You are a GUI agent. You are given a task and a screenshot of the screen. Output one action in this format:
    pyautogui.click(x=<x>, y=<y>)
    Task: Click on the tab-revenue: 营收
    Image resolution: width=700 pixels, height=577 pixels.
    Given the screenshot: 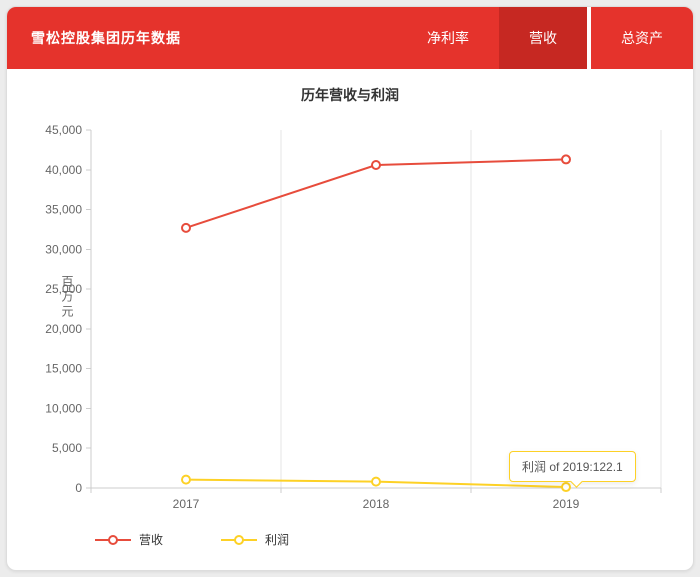 What is the action you would take?
    pyautogui.click(x=545, y=38)
    